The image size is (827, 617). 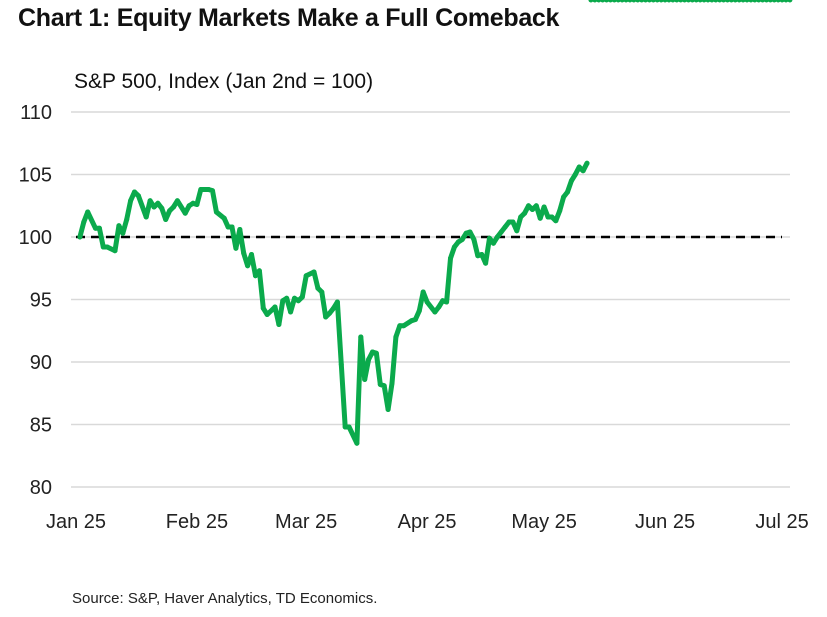 I want to click on y-tick-label: 110, so click(x=36, y=113).